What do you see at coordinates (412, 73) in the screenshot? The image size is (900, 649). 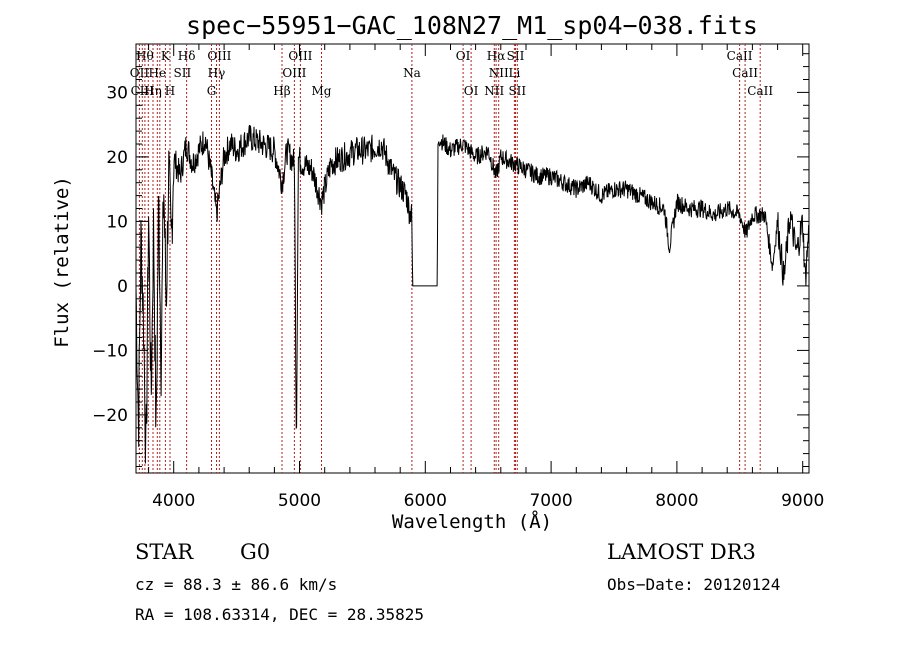 I see `line-label: Na` at bounding box center [412, 73].